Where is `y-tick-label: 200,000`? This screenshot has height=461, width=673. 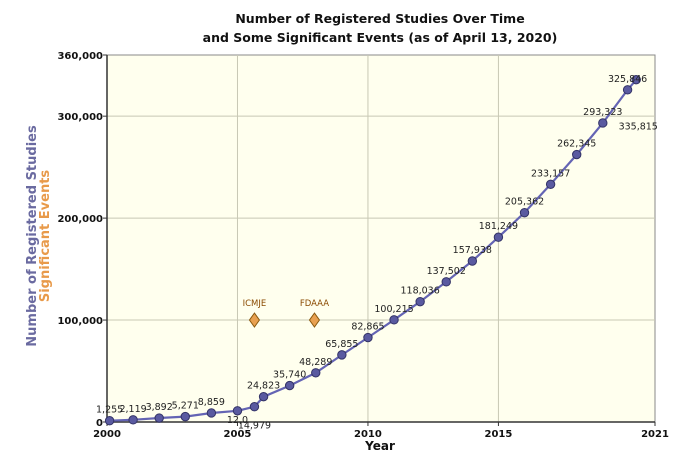
y-tick-label: 200,000 is located at coordinates (80, 219).